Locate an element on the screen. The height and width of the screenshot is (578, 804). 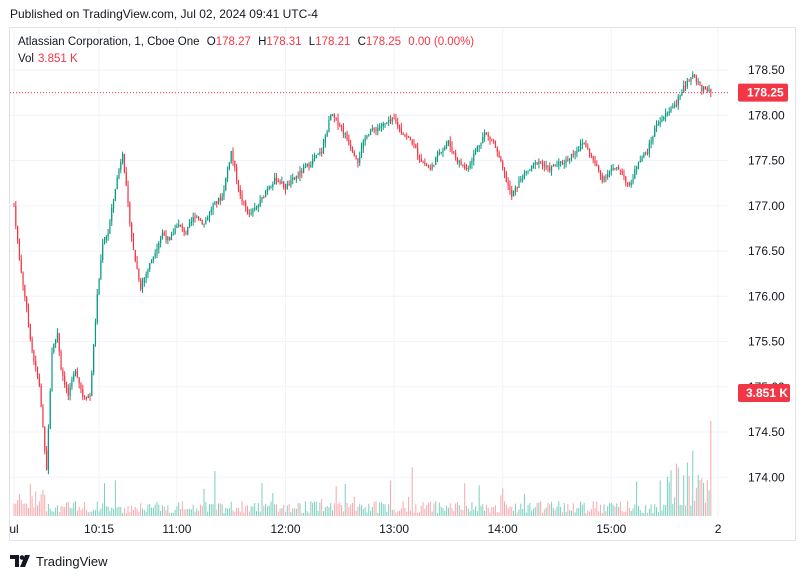
high-label: H is located at coordinates (262, 42).